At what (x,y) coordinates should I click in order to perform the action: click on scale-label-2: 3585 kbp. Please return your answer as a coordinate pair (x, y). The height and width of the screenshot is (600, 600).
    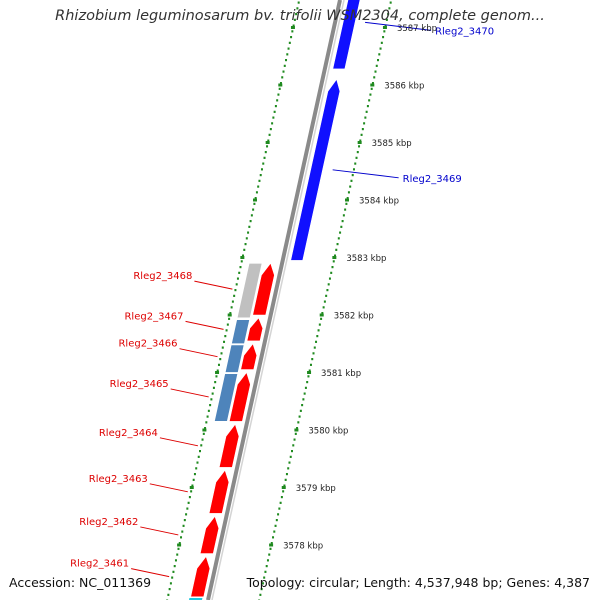
    Looking at the image, I should click on (392, 144).